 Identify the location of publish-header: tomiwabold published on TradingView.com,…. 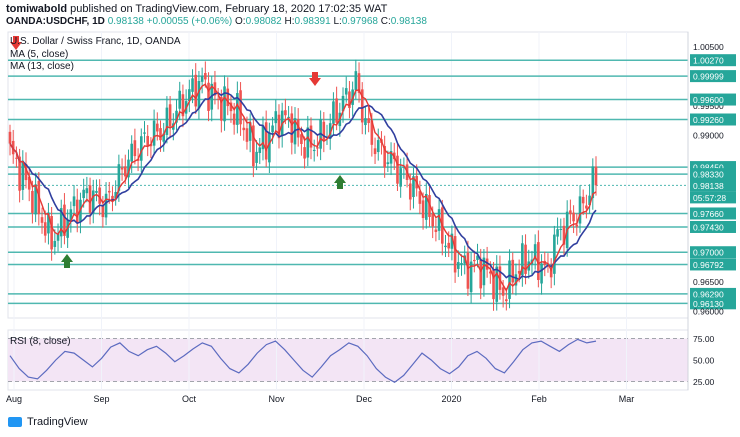
(196, 9).